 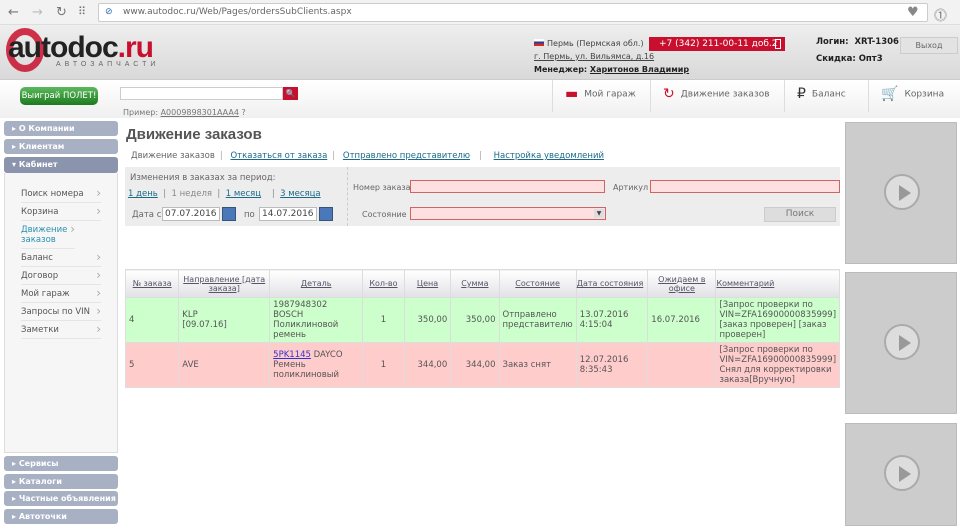 I want to click on sidebar-clients: ▸ Клиентам, so click(x=61, y=146).